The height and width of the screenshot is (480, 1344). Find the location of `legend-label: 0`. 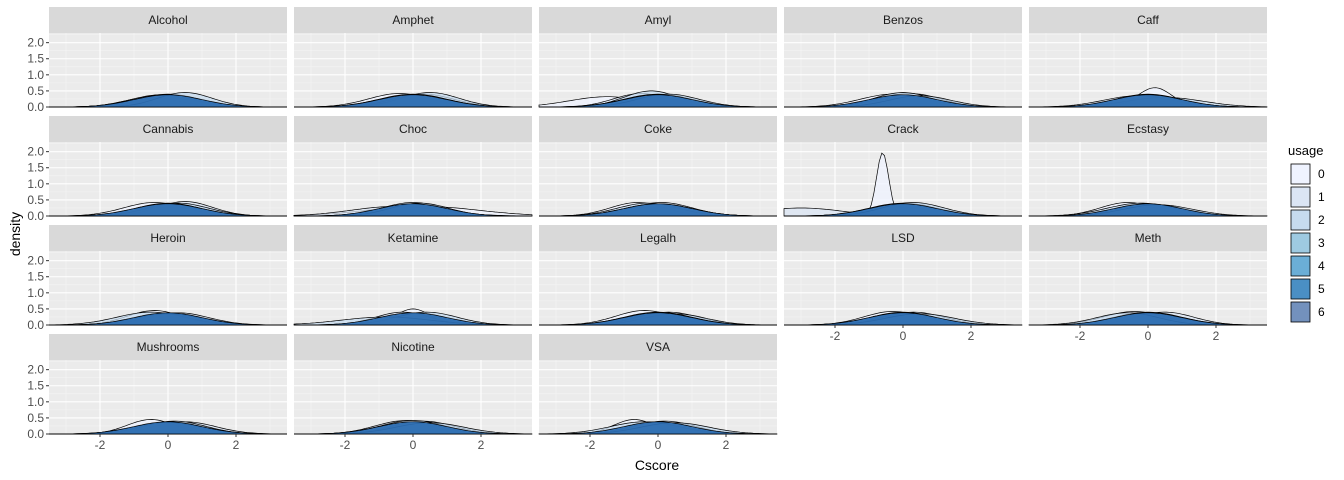

legend-label: 0 is located at coordinates (1321, 174).